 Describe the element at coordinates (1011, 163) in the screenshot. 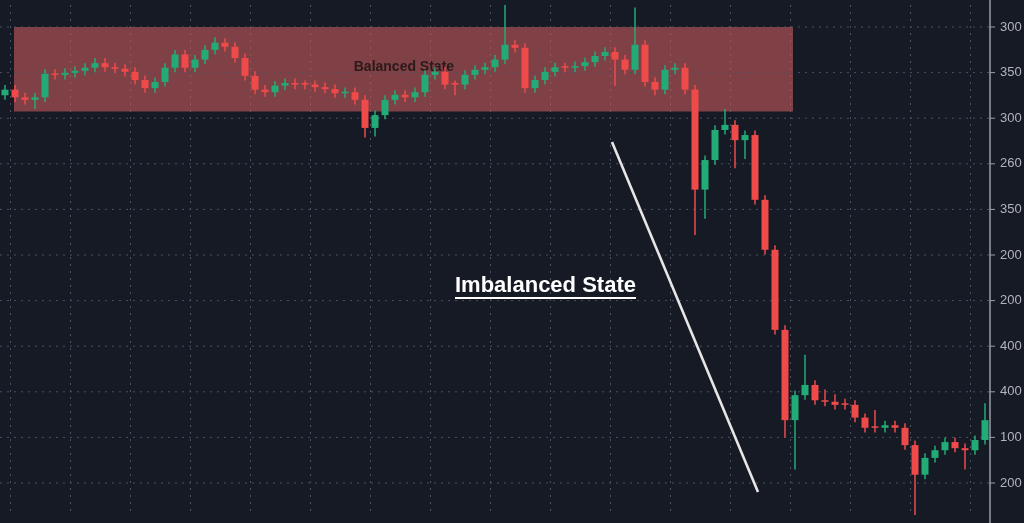

I see `text: 260` at that location.